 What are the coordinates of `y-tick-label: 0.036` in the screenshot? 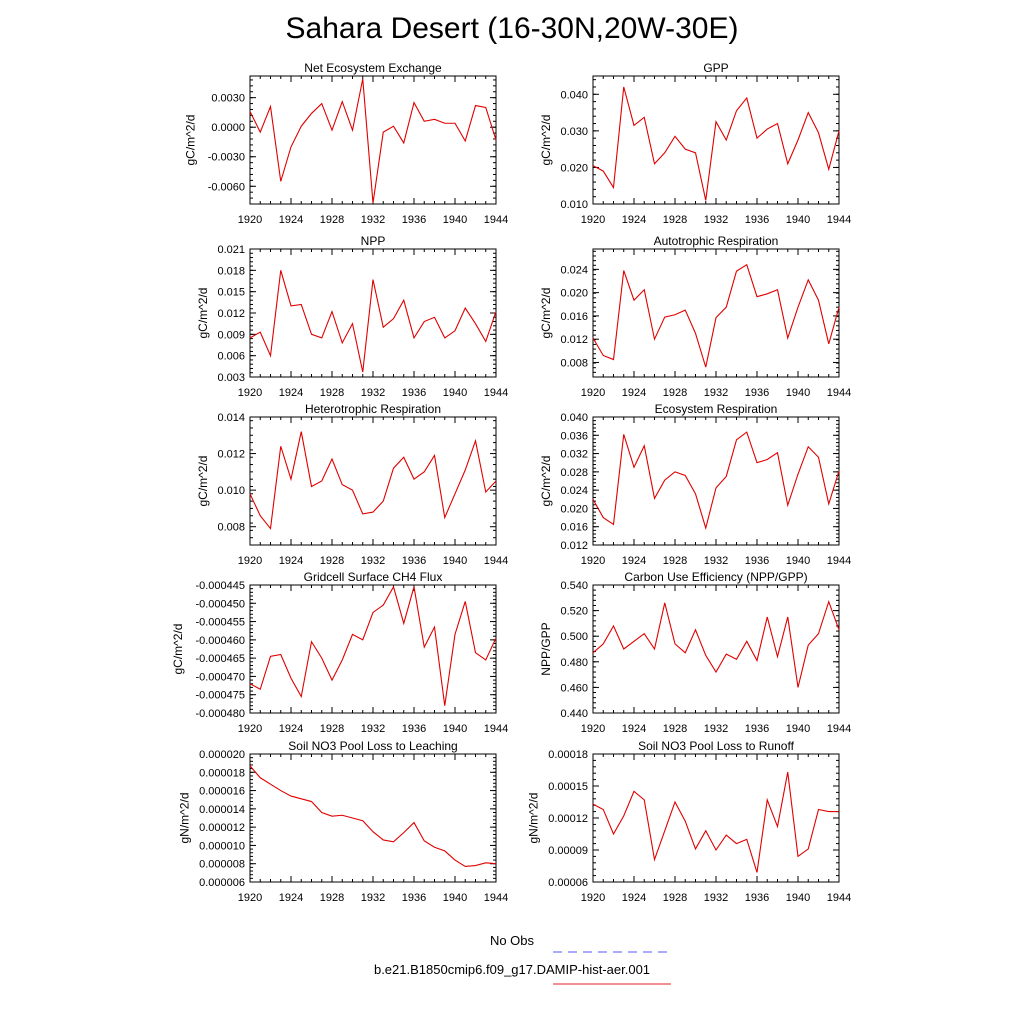 It's located at (574, 436).